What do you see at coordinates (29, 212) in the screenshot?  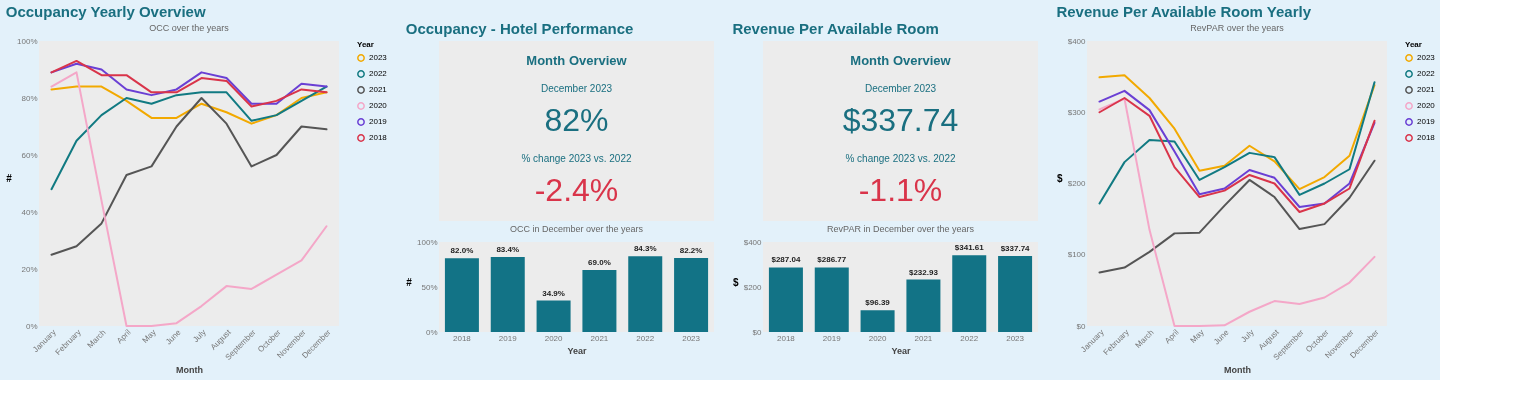 I see `y-tick-label: 40%` at bounding box center [29, 212].